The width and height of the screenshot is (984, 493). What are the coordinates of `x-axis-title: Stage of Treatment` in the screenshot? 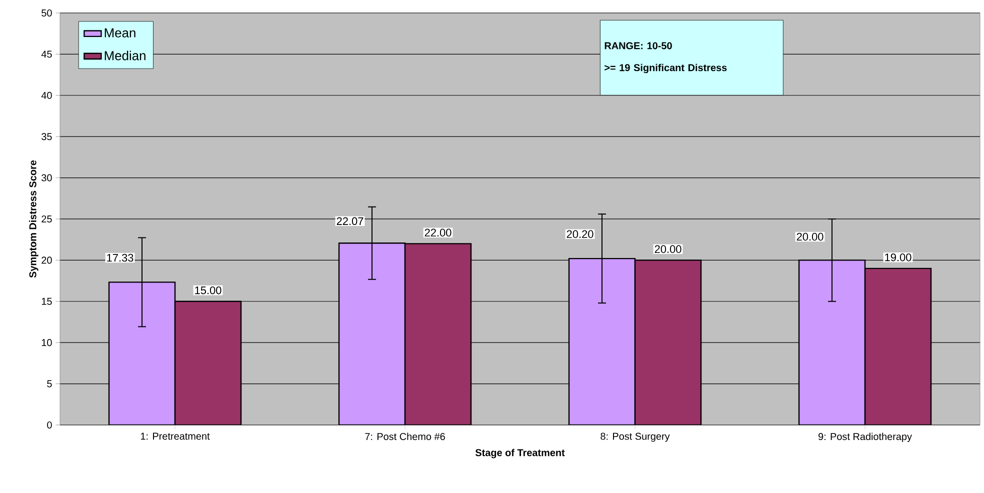 It's located at (520, 453).